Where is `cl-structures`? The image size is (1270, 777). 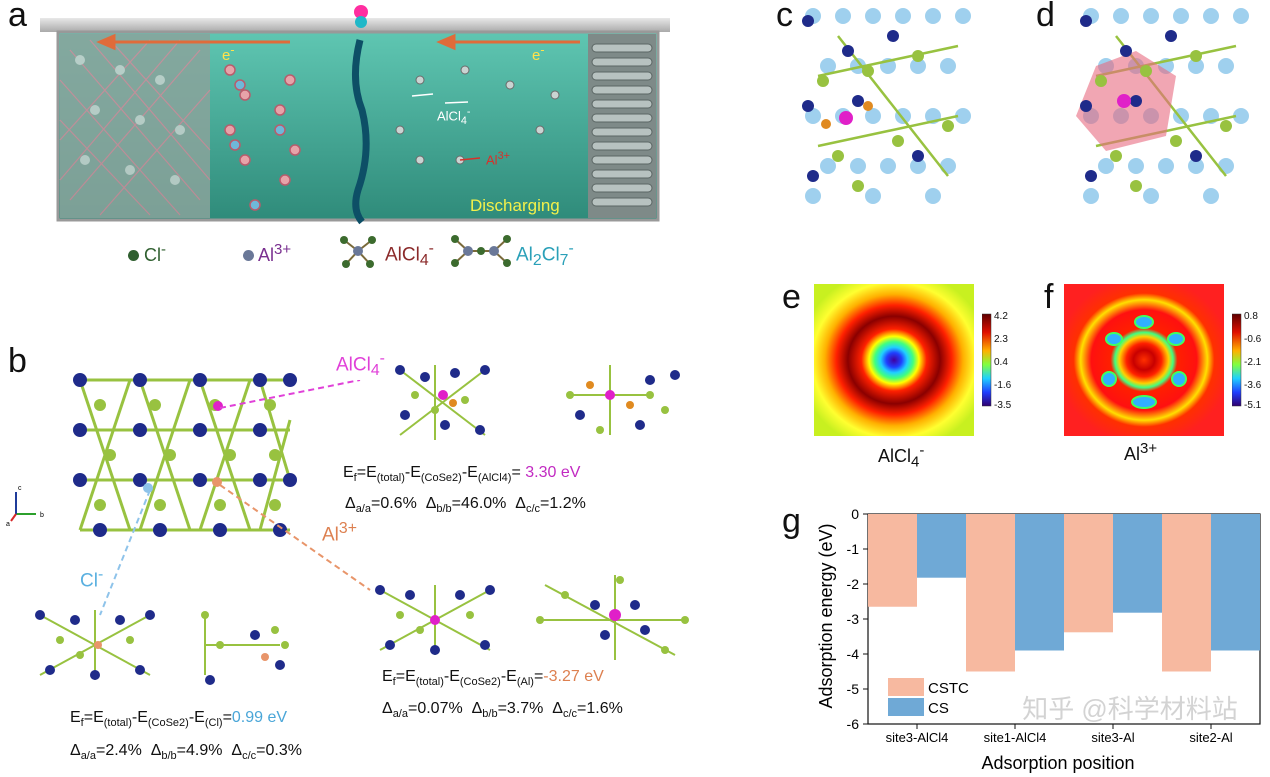 cl-structures is located at coordinates (162, 647).